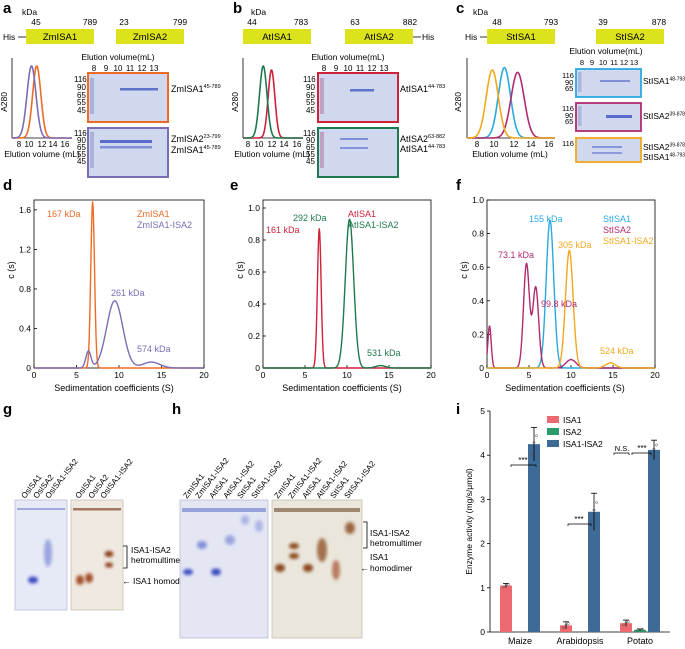  Describe the element at coordinates (358, 152) in the screenshot. I see `gel-b2` at that location.